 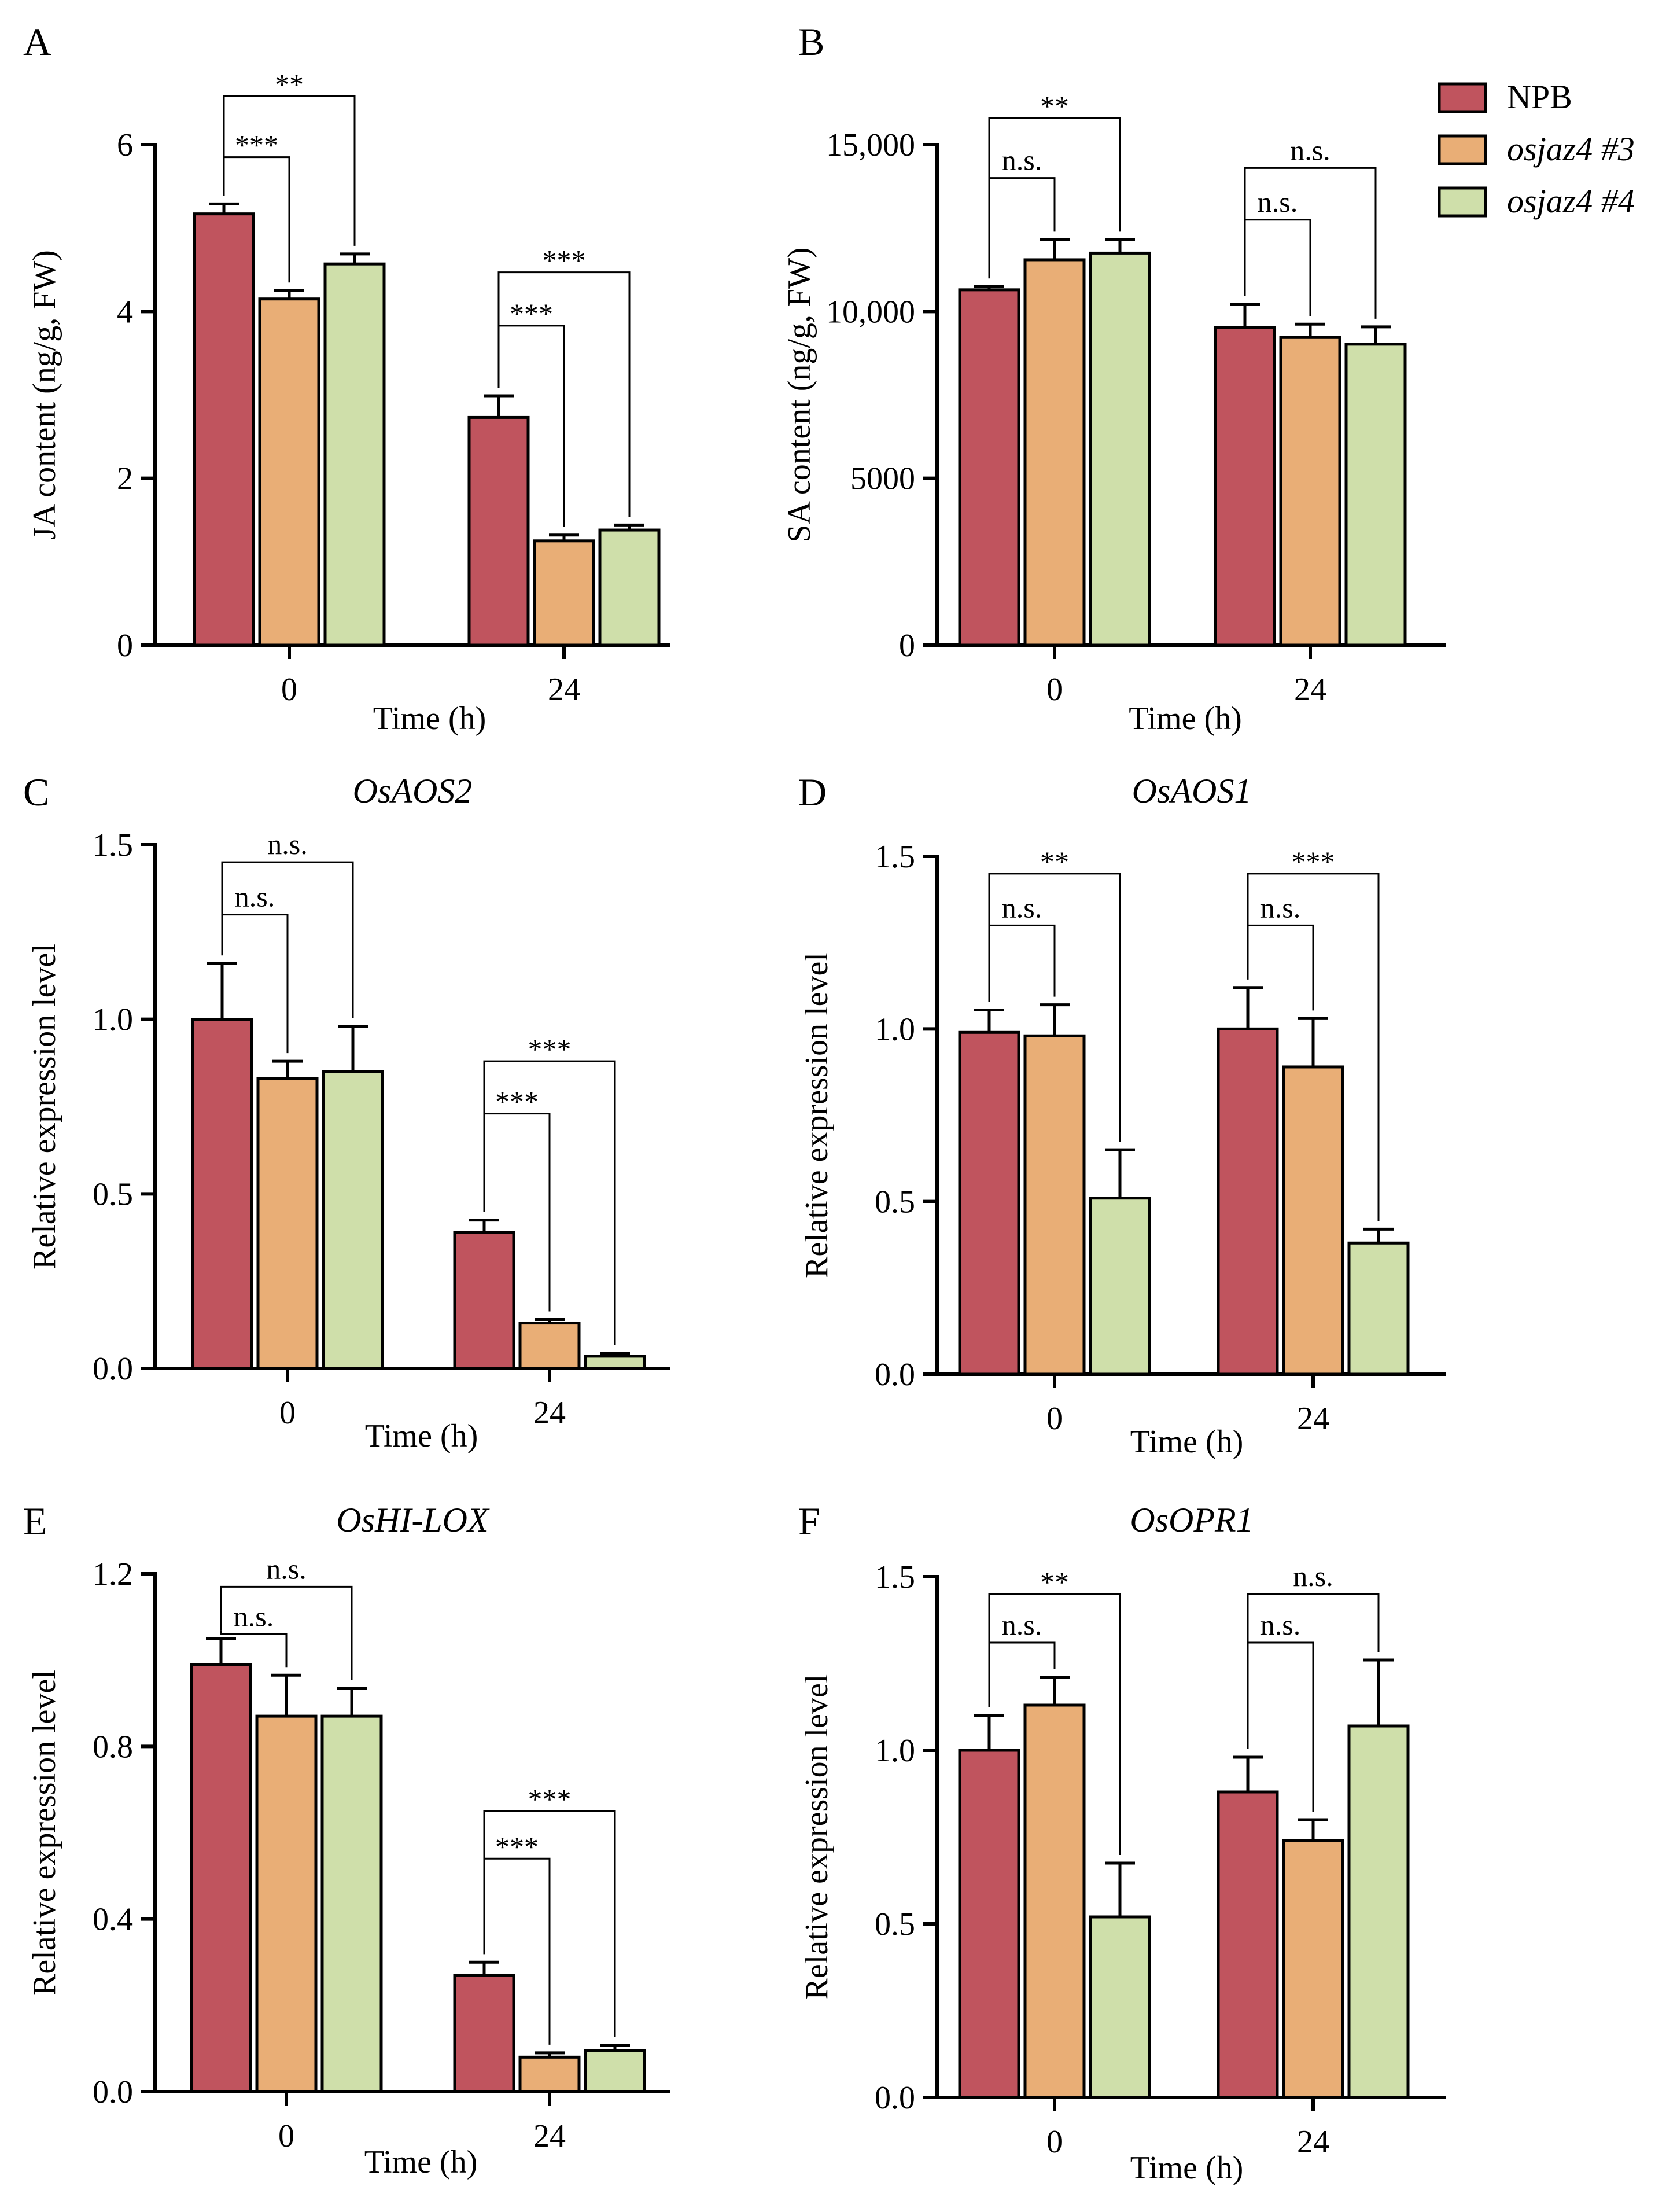 What do you see at coordinates (113, 1574) in the screenshot?
I see `y-tick-label: 1.2` at bounding box center [113, 1574].